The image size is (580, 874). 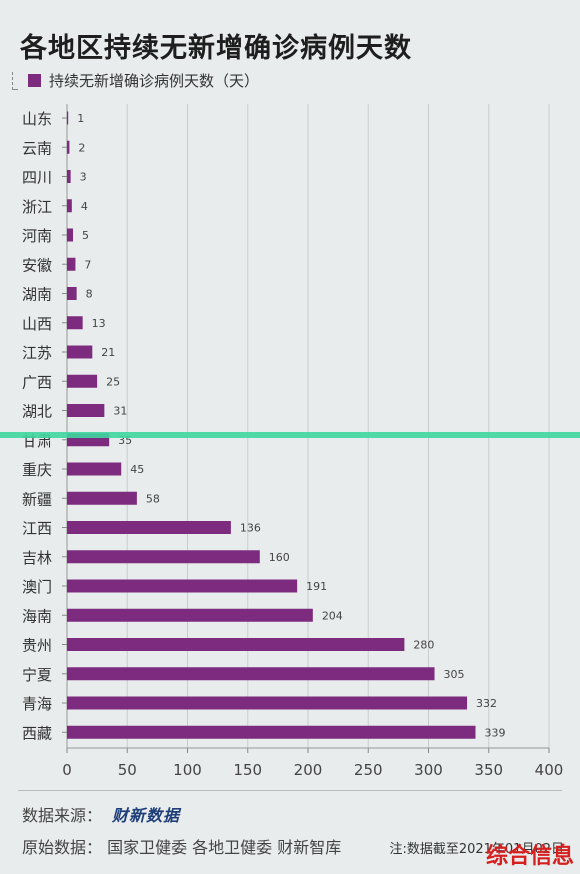 What do you see at coordinates (37, 470) in the screenshot?
I see `category-label: 重庆` at bounding box center [37, 470].